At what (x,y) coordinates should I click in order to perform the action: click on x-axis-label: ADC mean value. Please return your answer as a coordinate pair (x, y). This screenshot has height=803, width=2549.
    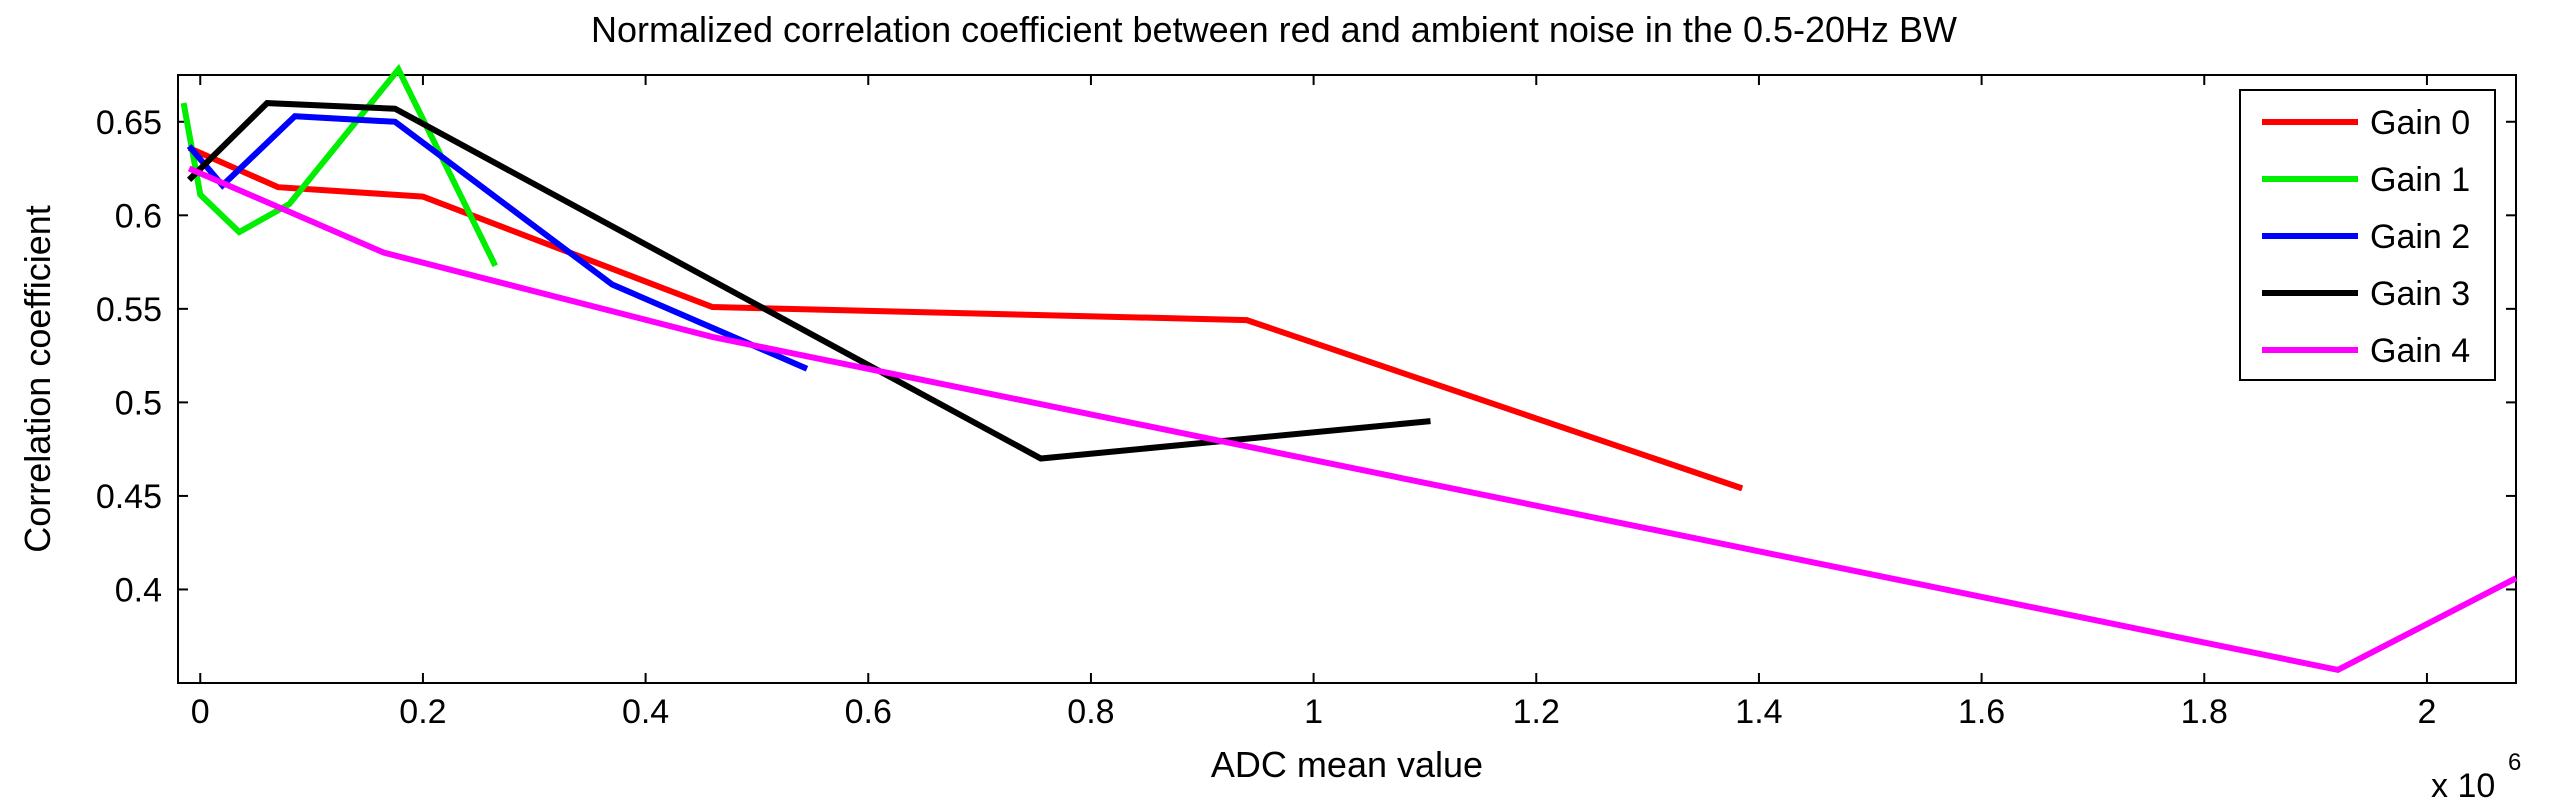
    Looking at the image, I should click on (1347, 764).